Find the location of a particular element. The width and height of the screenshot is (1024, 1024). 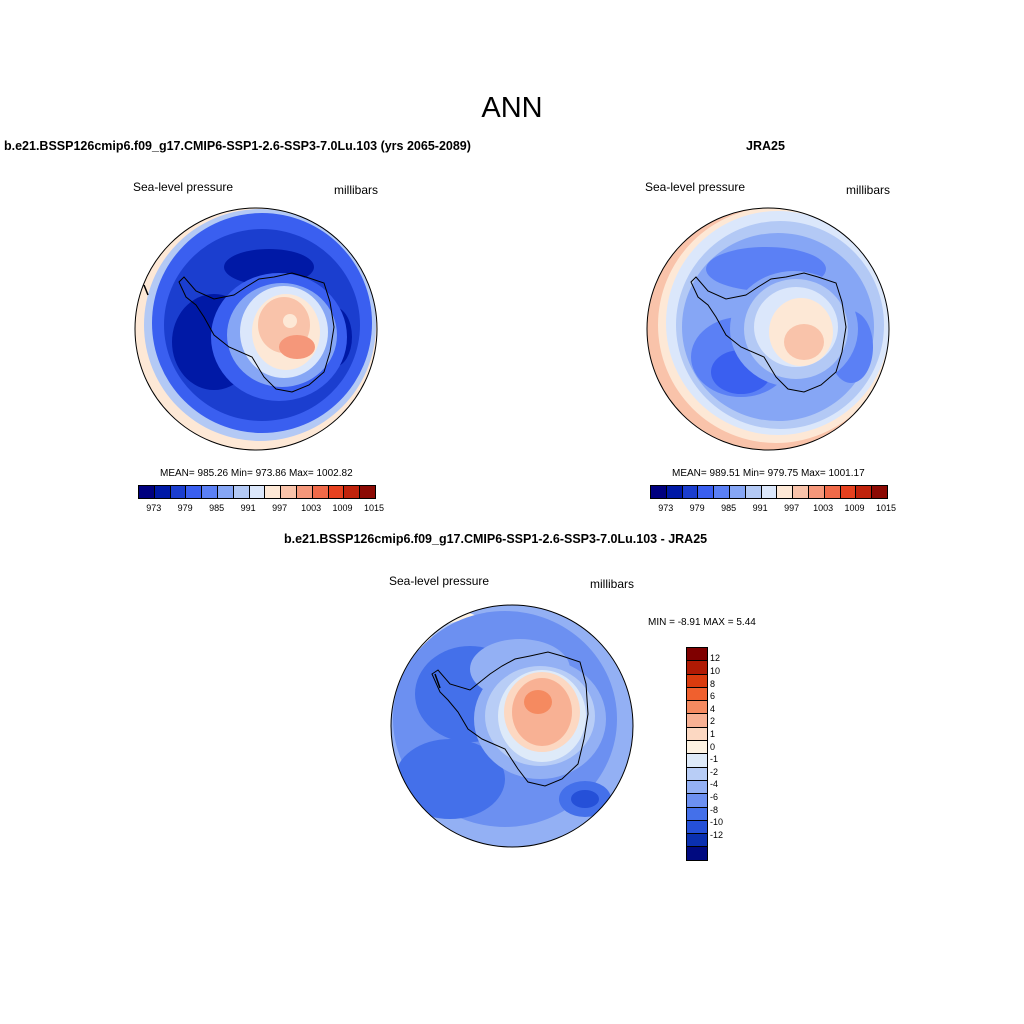

panel-1-stats: MEAN= 985.26 Min= 973.86 Max= 1002.82 is located at coordinates (256, 473).